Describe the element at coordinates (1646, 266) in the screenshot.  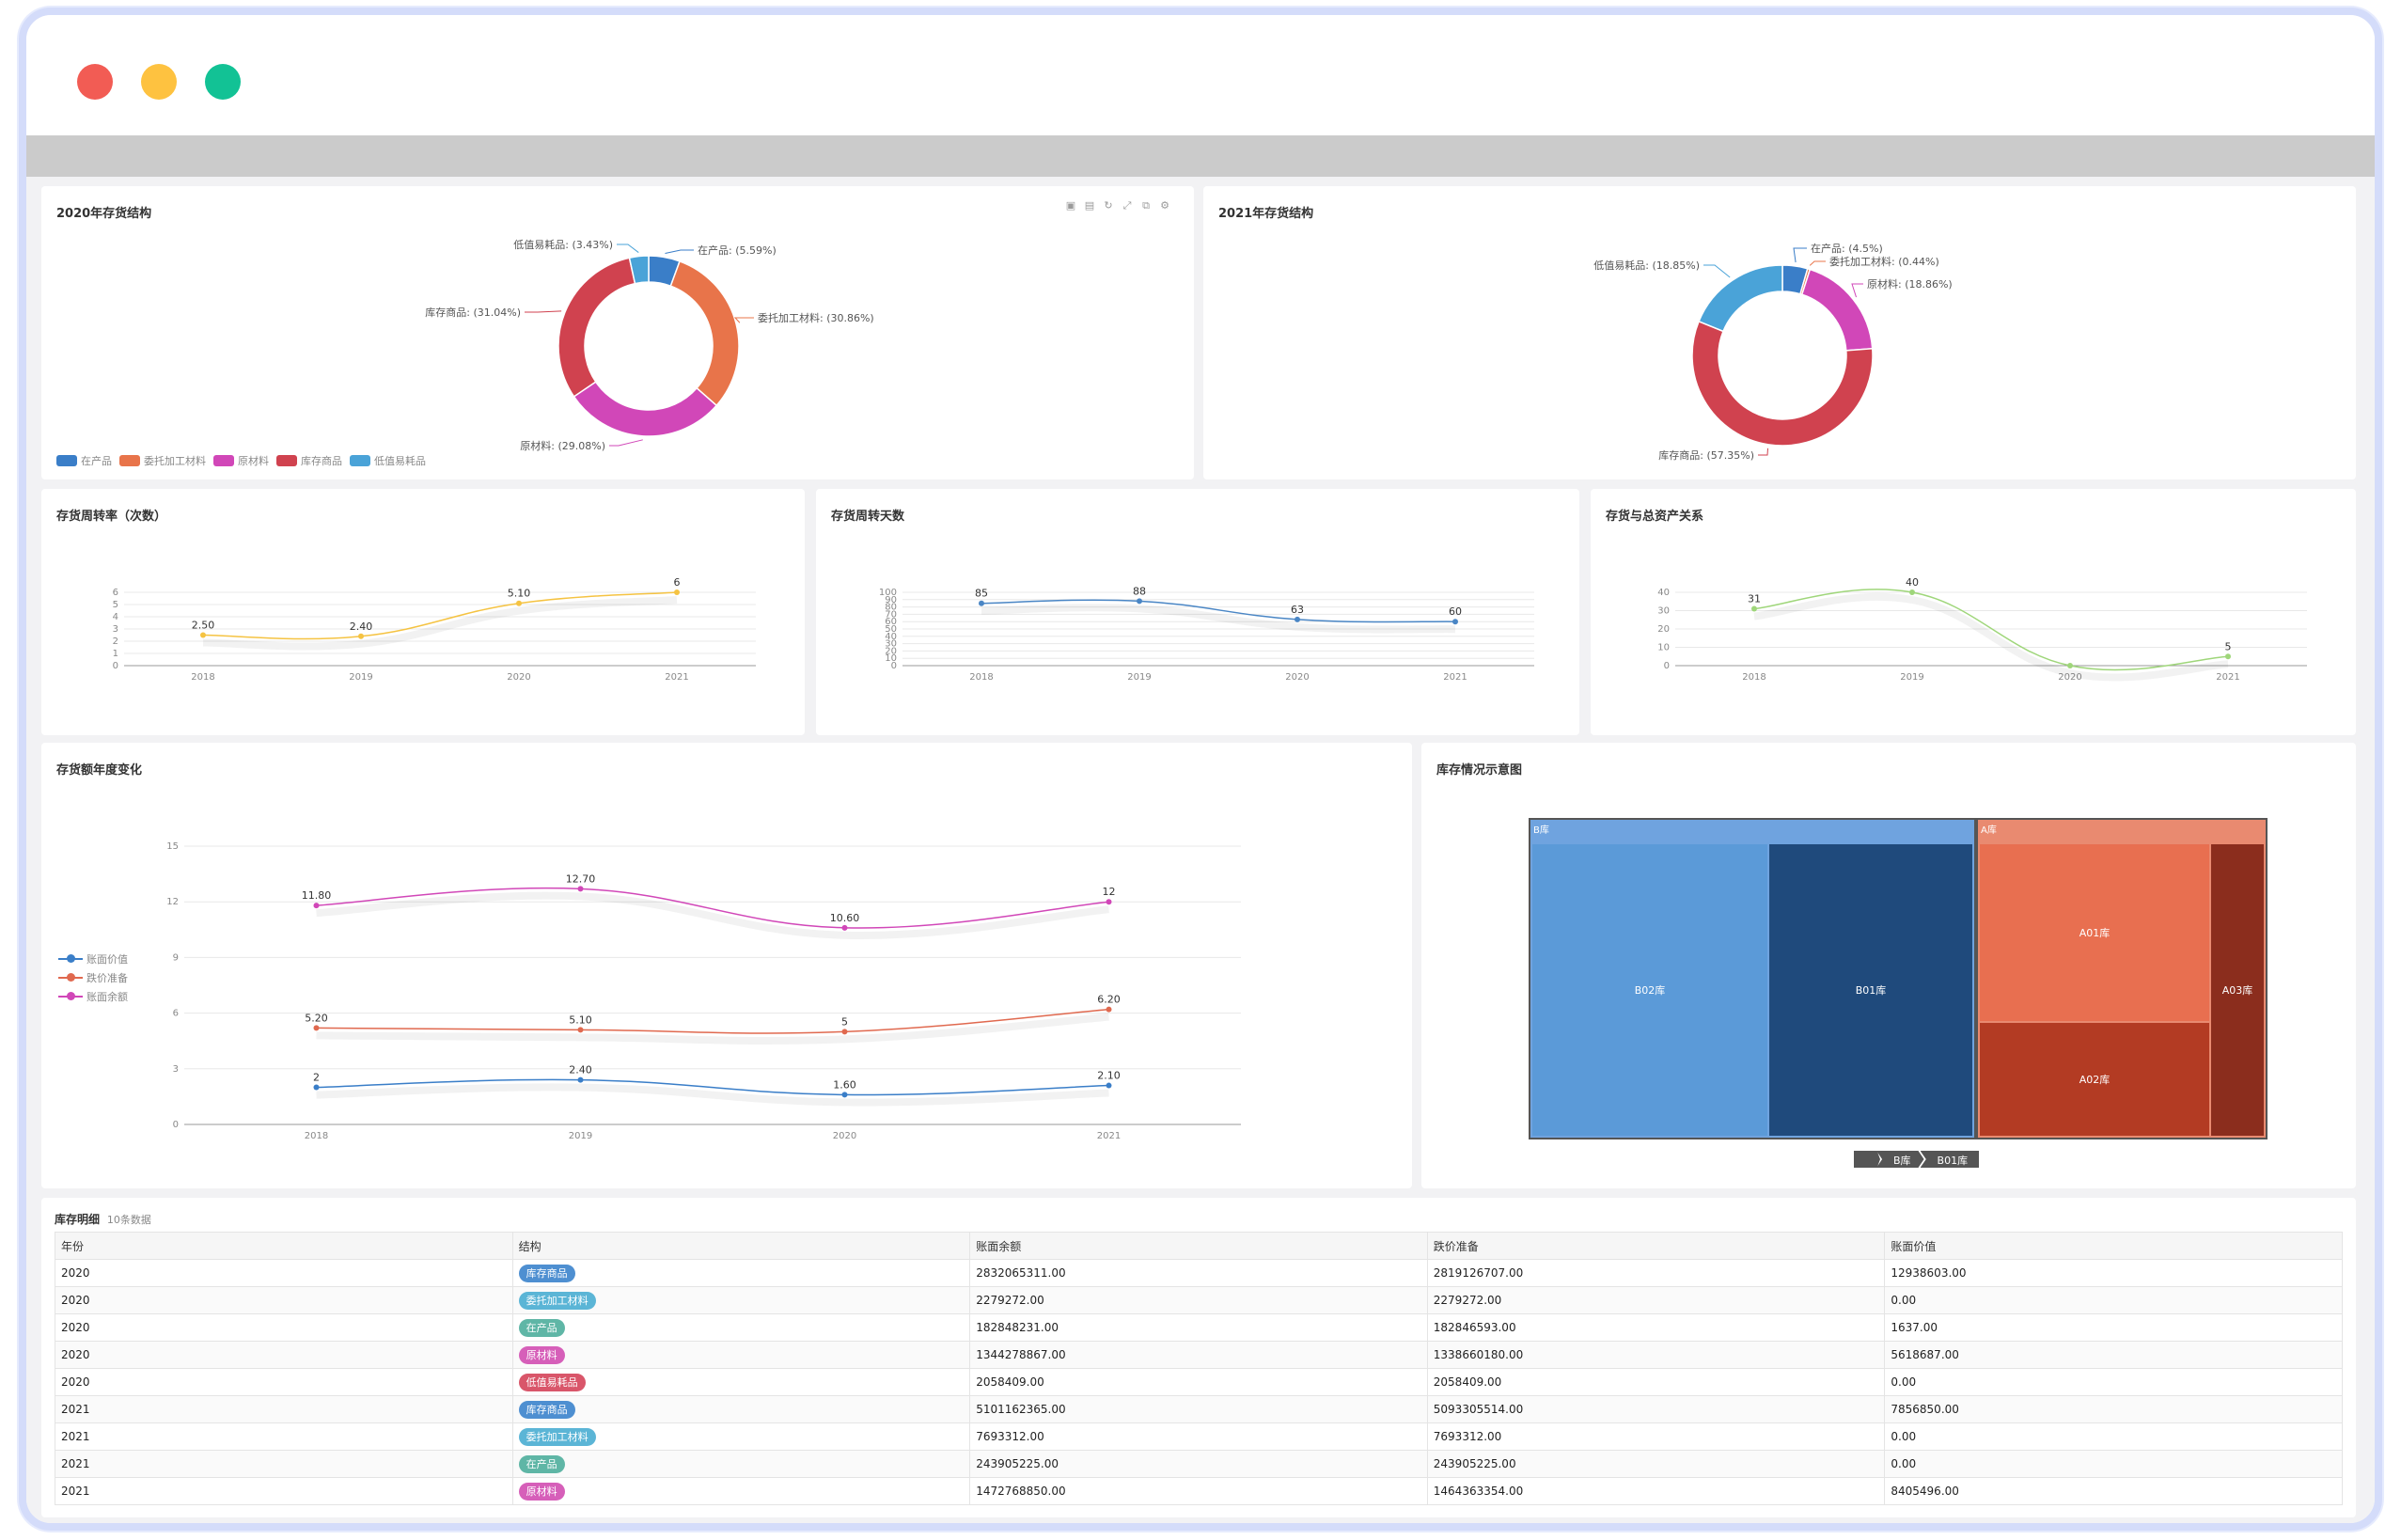
I see `pie-label: 低值易耗品: (18.85%)` at that location.